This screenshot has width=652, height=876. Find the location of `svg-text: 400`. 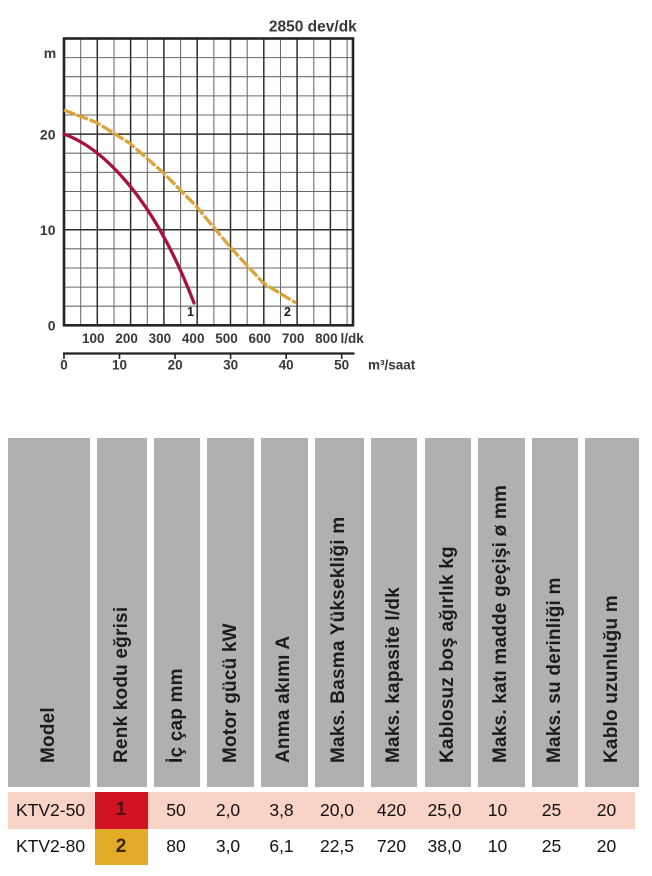

svg-text: 400 is located at coordinates (193, 338).